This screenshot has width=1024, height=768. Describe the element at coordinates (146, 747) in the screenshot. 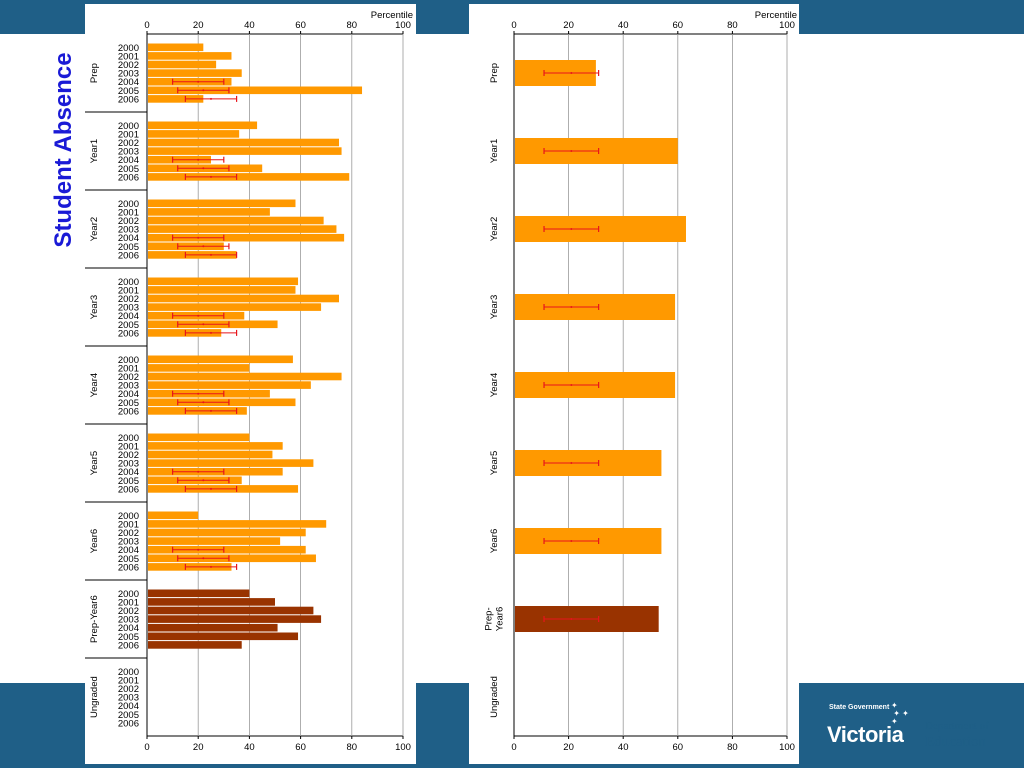

I see `tick-label-bottom: 0` at that location.